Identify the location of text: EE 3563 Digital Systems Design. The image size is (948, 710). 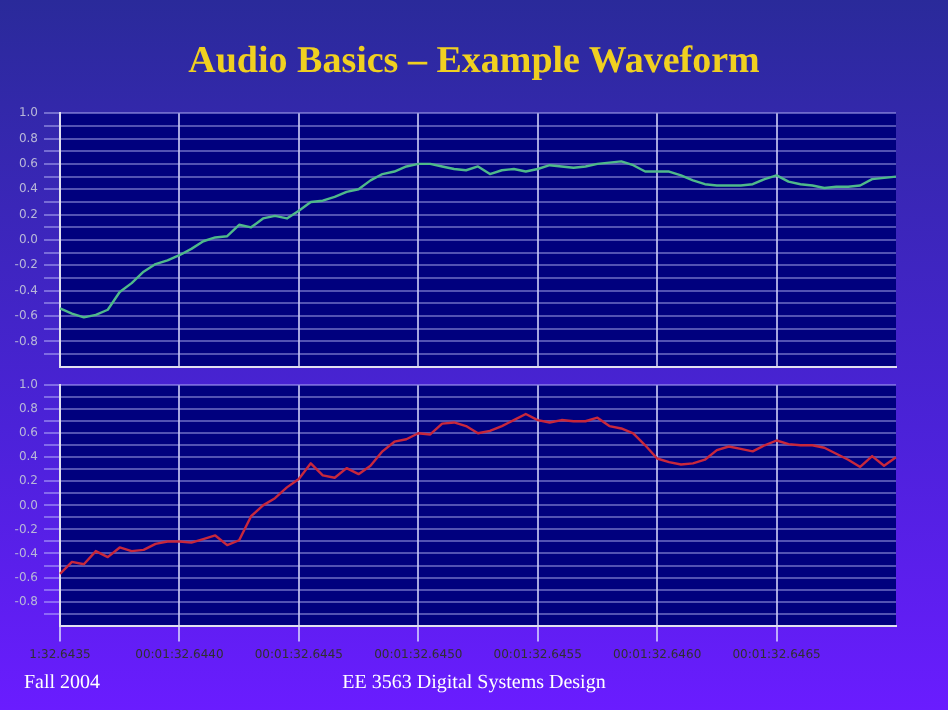
(474, 683).